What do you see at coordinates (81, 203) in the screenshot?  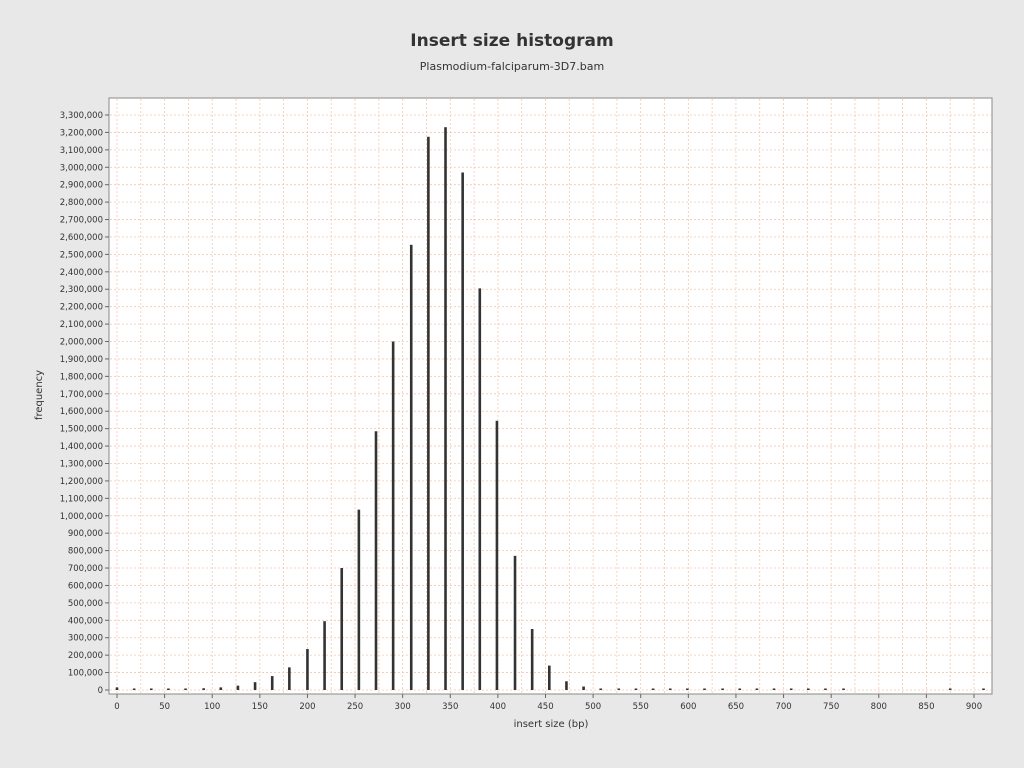 I see `y-tick-label: 2,800,000` at bounding box center [81, 203].